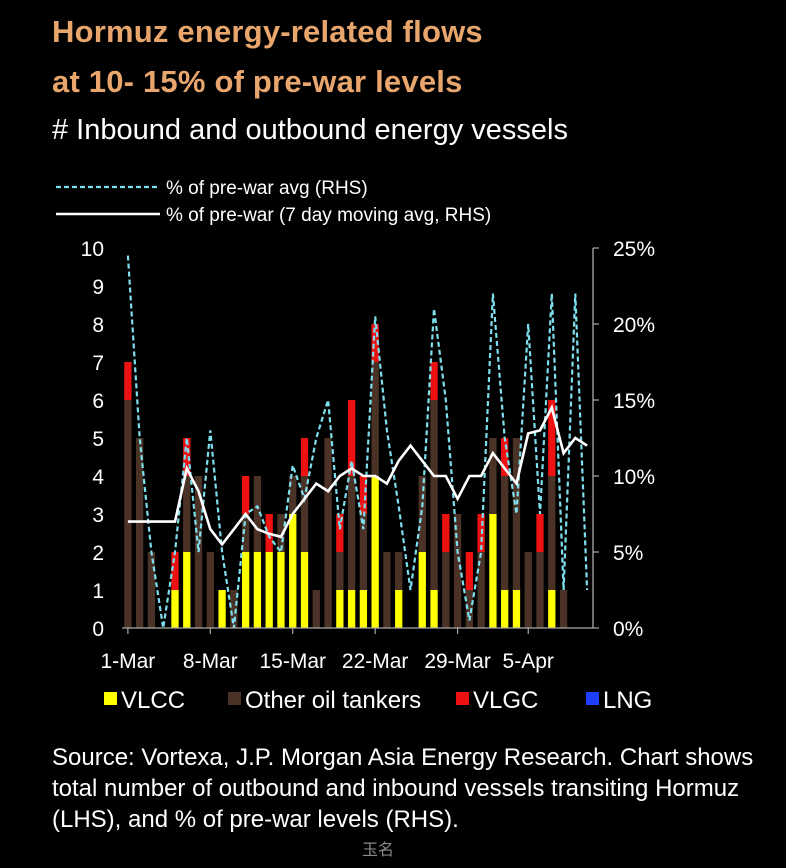  I want to click on left-tick-label: 1, so click(98, 591).